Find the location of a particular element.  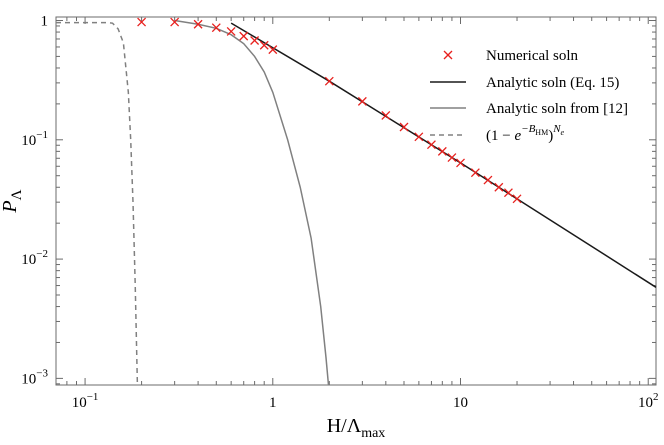

x-tick-label: 10⁻¹ is located at coordinates (85, 401).